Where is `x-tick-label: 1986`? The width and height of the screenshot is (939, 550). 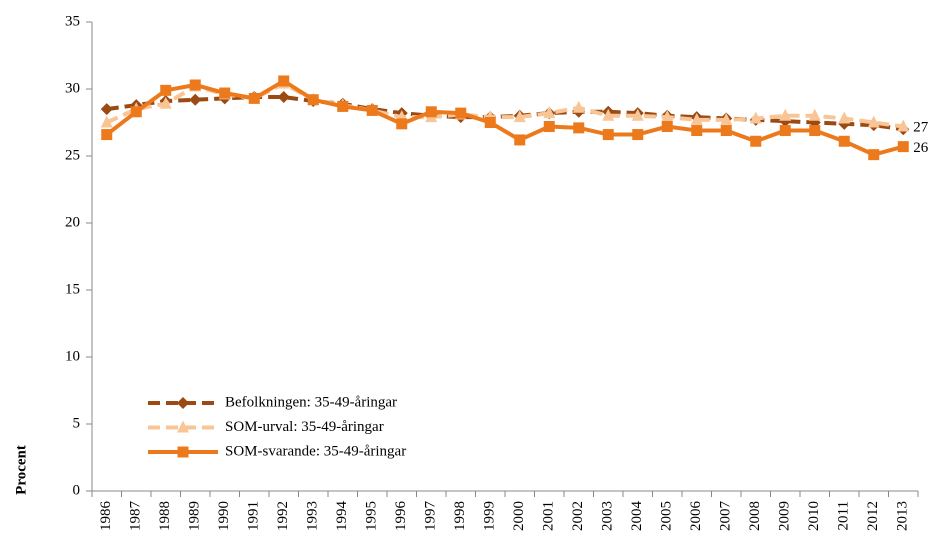
x-tick-label: 1986 is located at coordinates (106, 516).